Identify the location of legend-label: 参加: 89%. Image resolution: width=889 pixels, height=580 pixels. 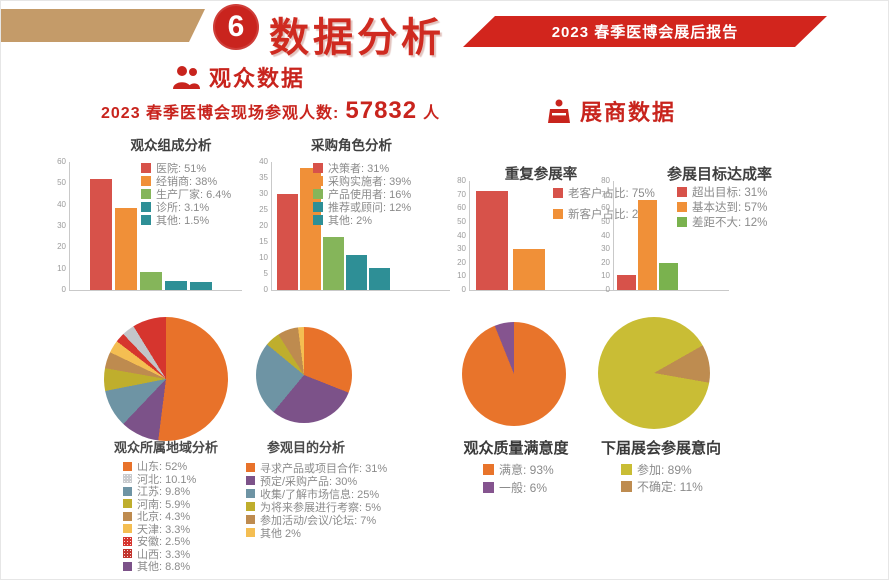
(664, 470).